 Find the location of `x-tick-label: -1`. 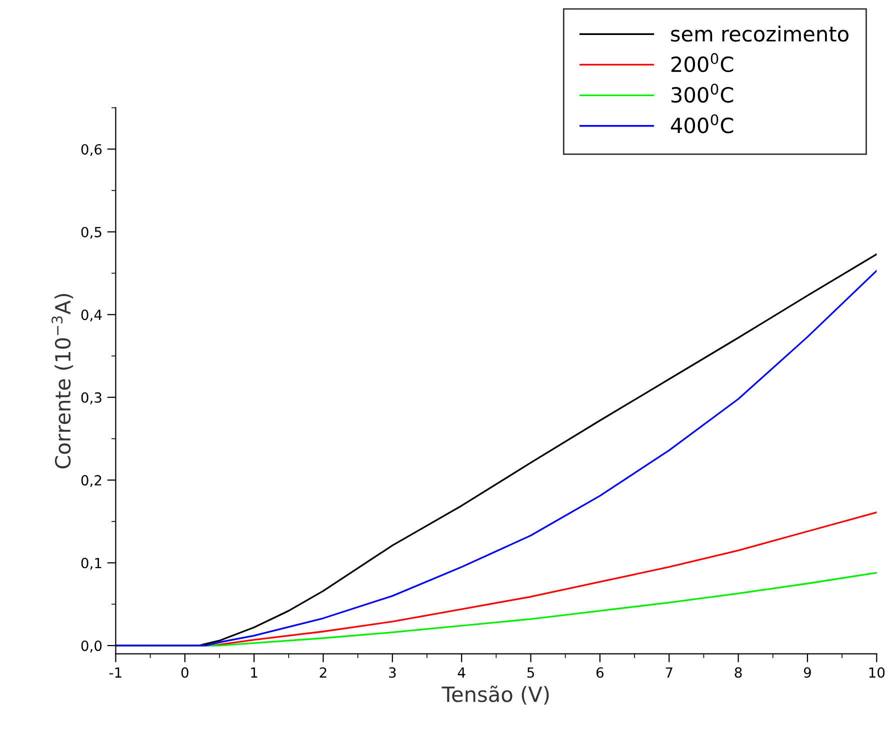

x-tick-label: -1 is located at coordinates (115, 672).